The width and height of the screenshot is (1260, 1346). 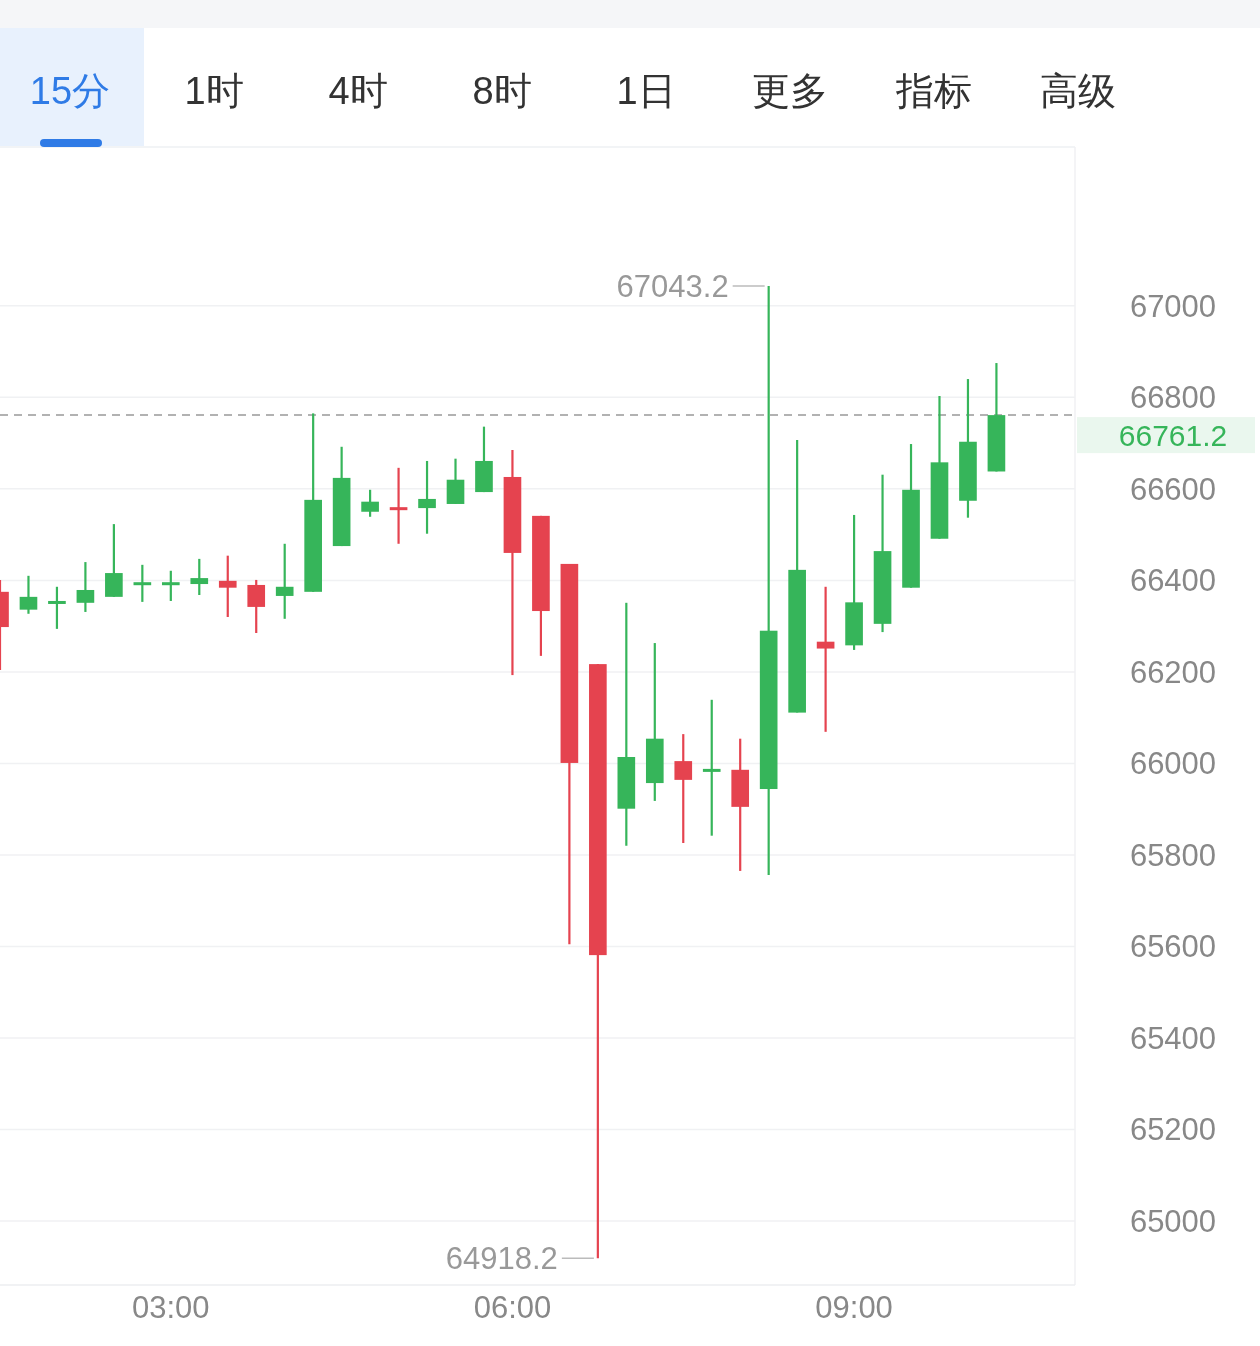 I want to click on text: 更多, so click(x=790, y=91).